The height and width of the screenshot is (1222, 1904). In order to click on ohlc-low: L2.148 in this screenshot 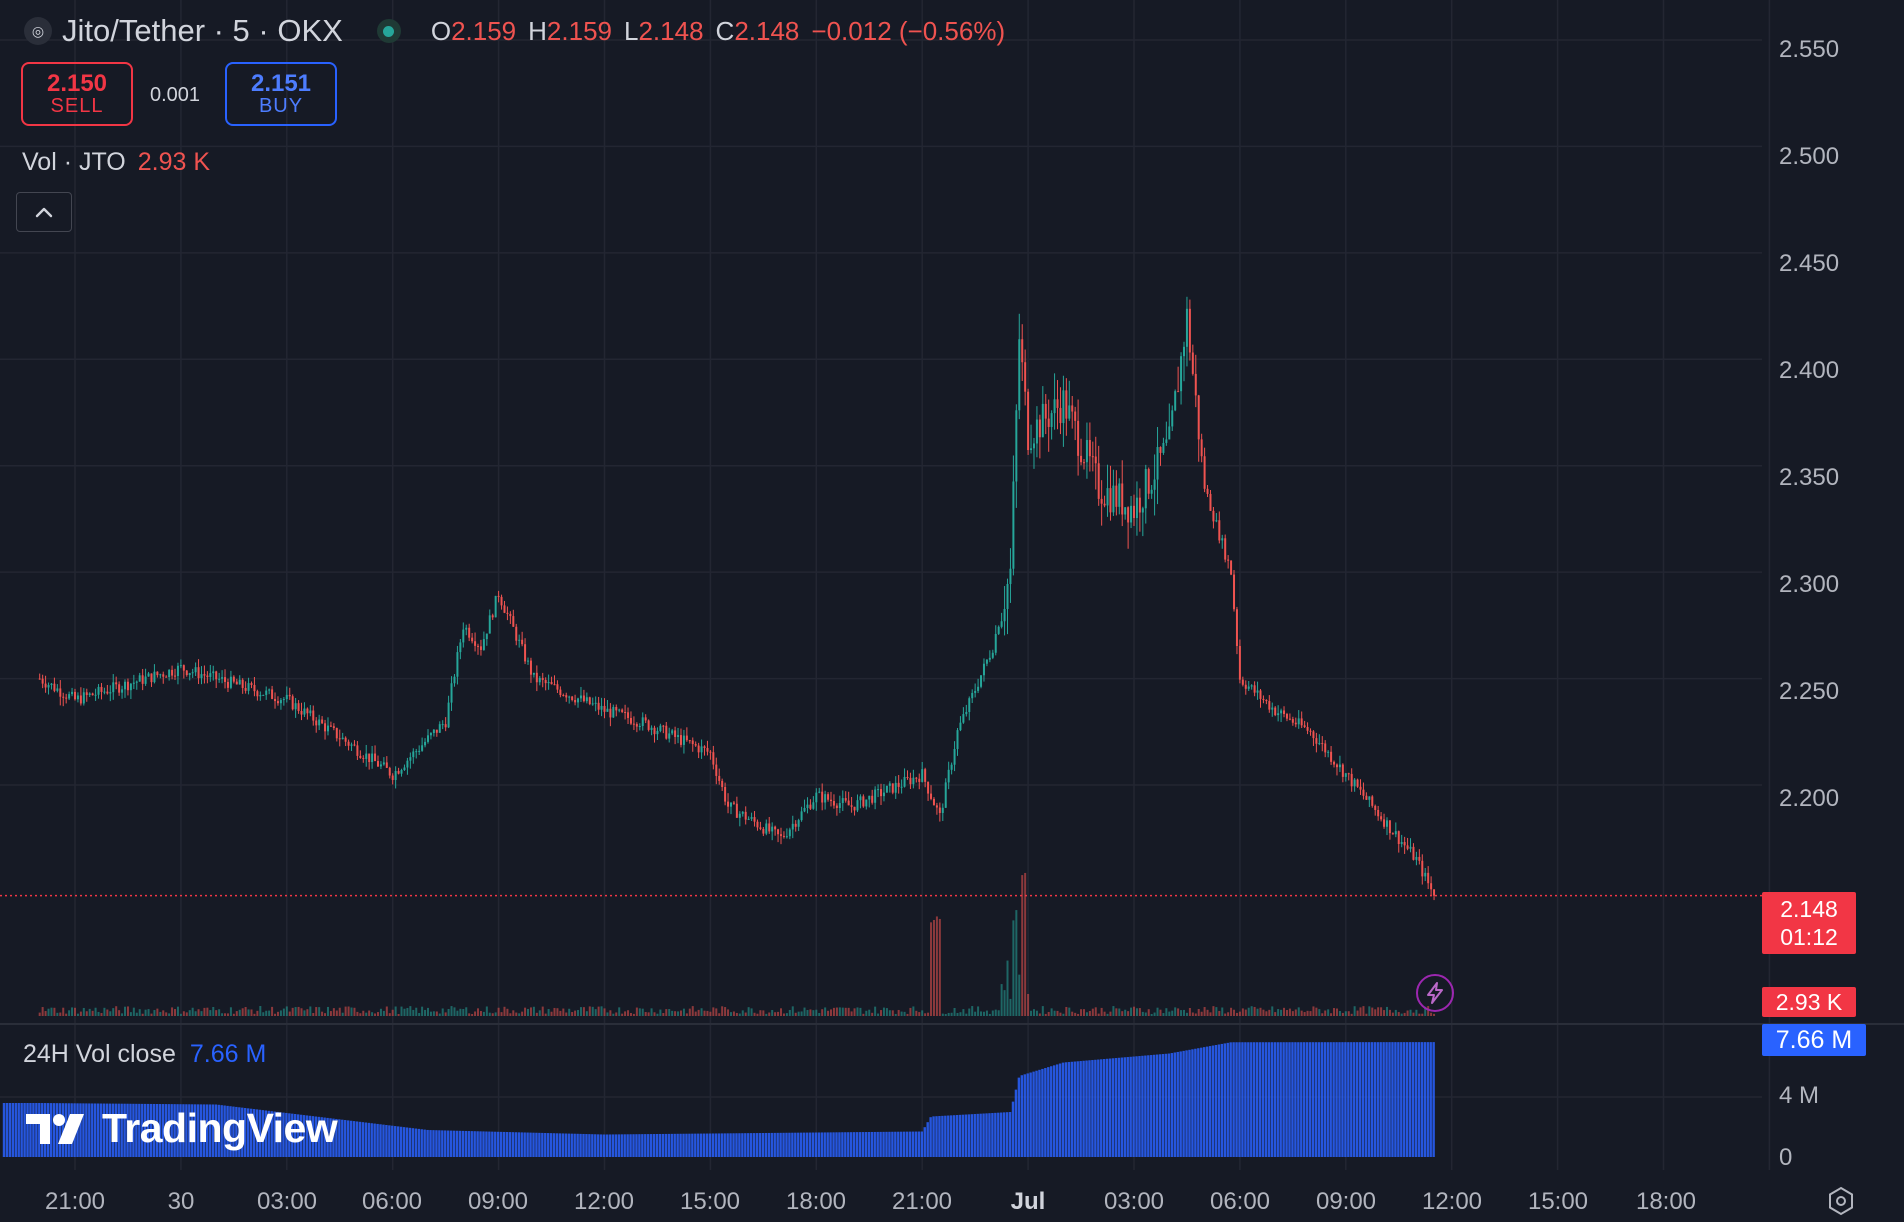, I will do `click(664, 30)`.